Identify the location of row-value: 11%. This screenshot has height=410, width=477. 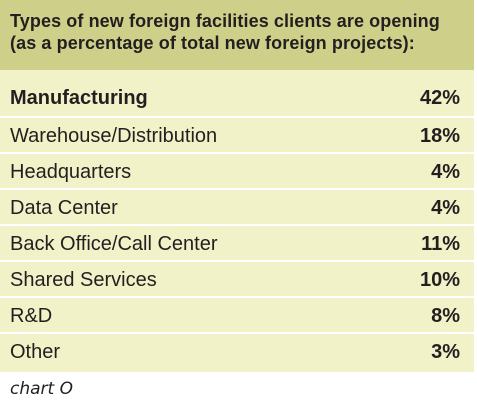
(440, 244).